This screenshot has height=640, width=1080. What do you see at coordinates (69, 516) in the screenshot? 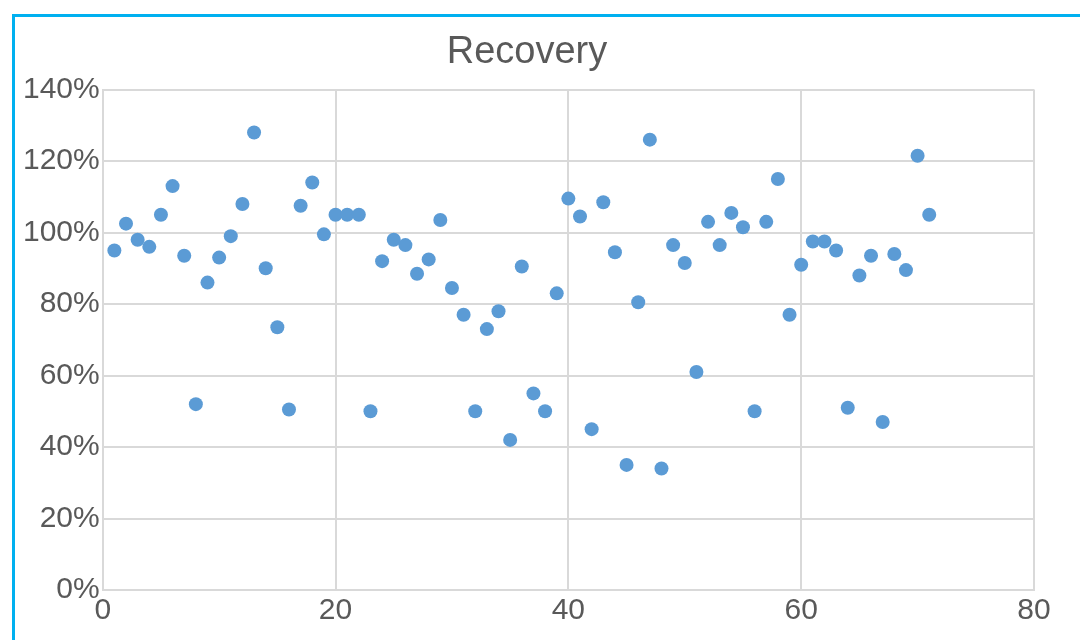
I see `y-tick-label: 20%` at bounding box center [69, 516].